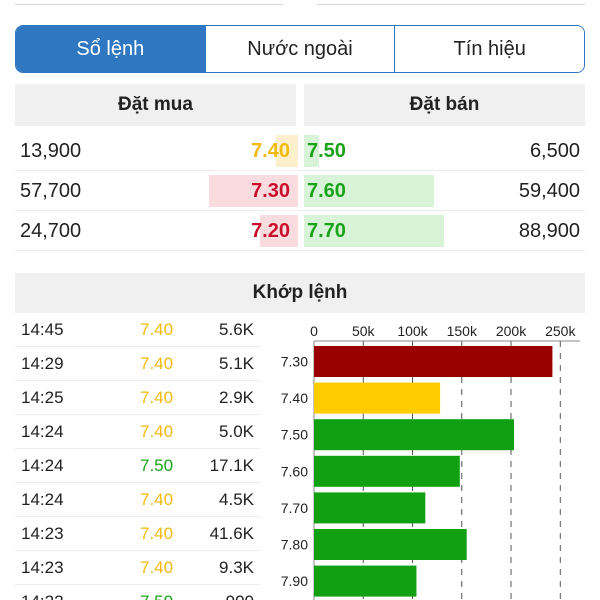  What do you see at coordinates (137, 398) in the screenshot?
I see `trade-row: 14:25 7.40 2.9K` at bounding box center [137, 398].